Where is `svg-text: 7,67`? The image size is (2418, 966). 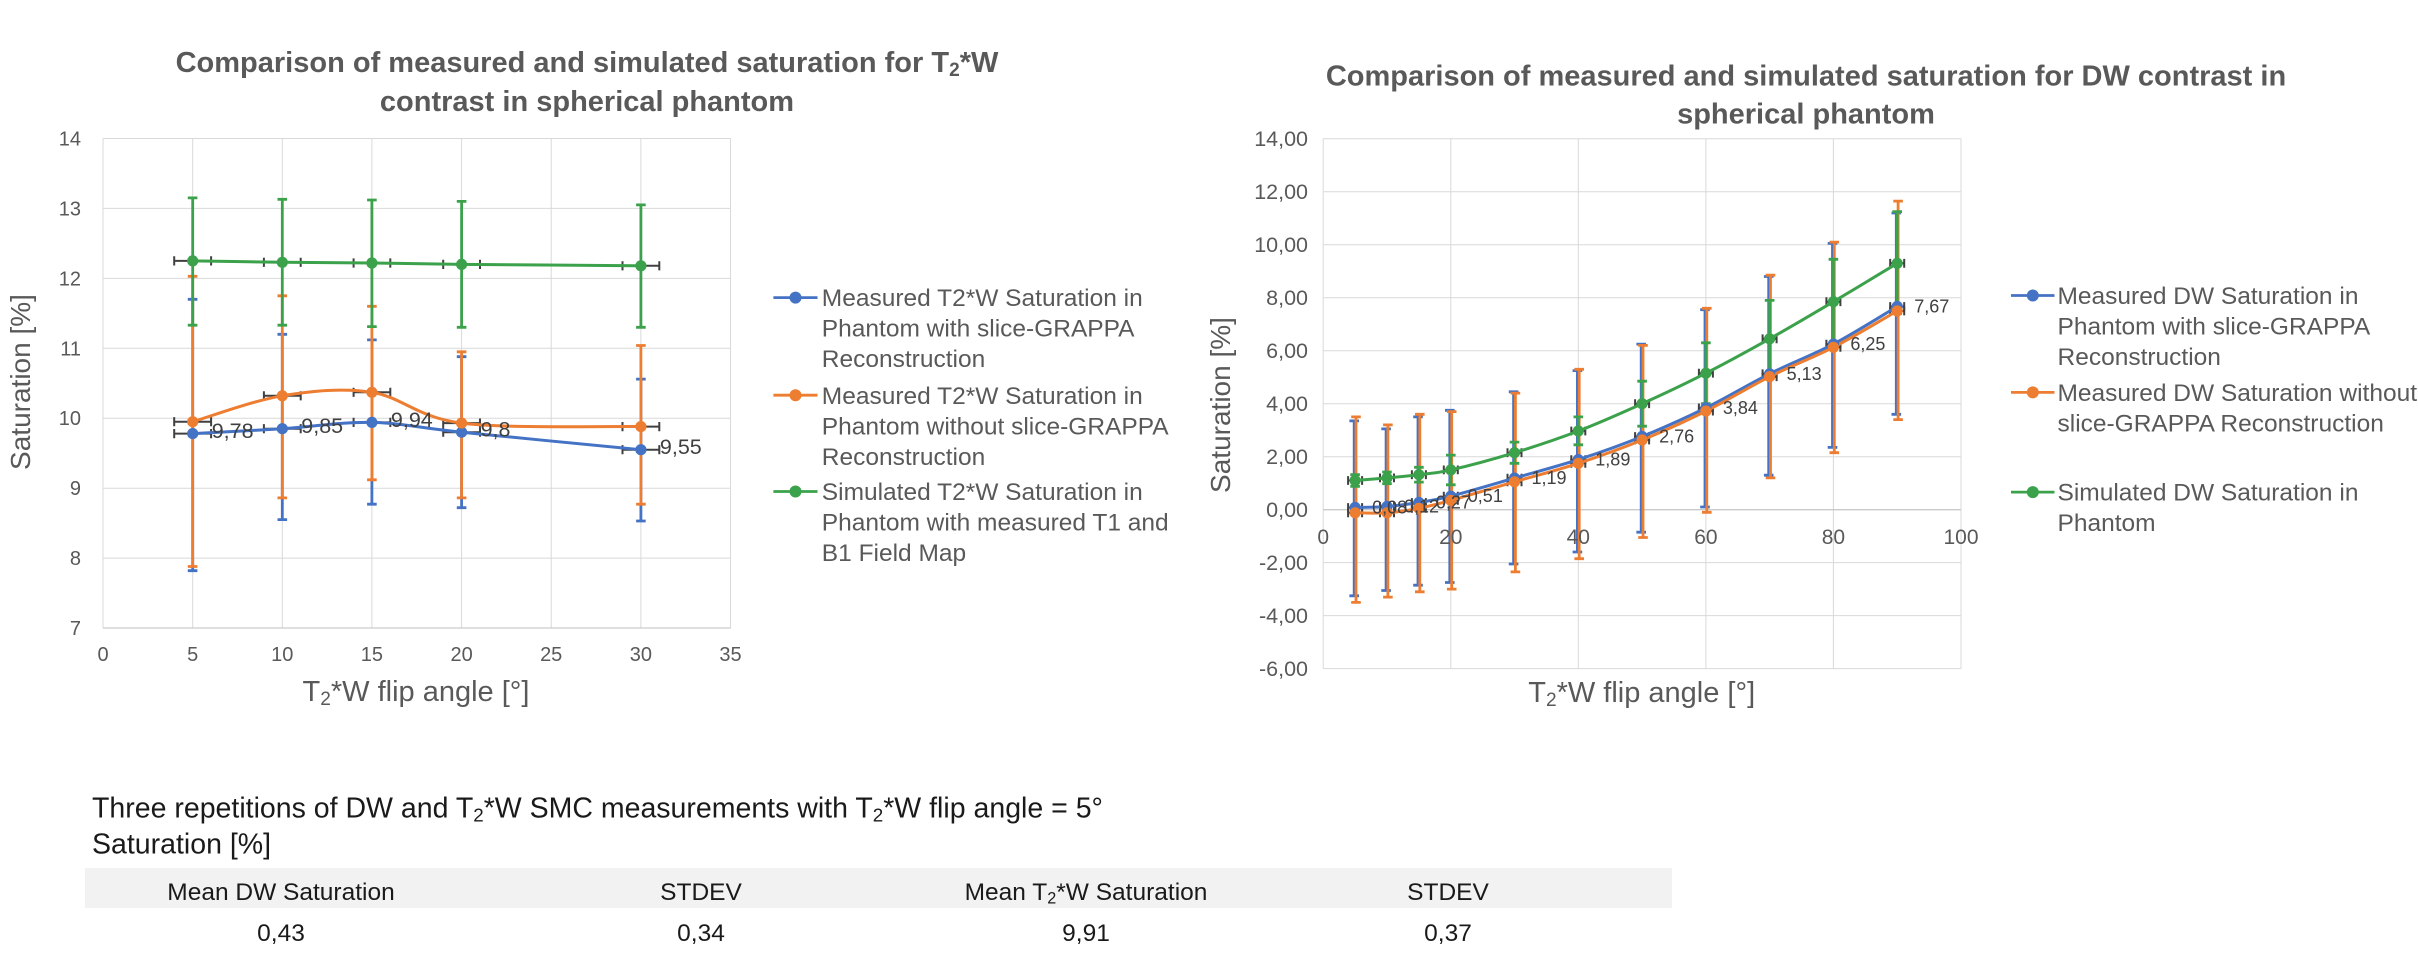
svg-text: 7,67 is located at coordinates (1931, 307).